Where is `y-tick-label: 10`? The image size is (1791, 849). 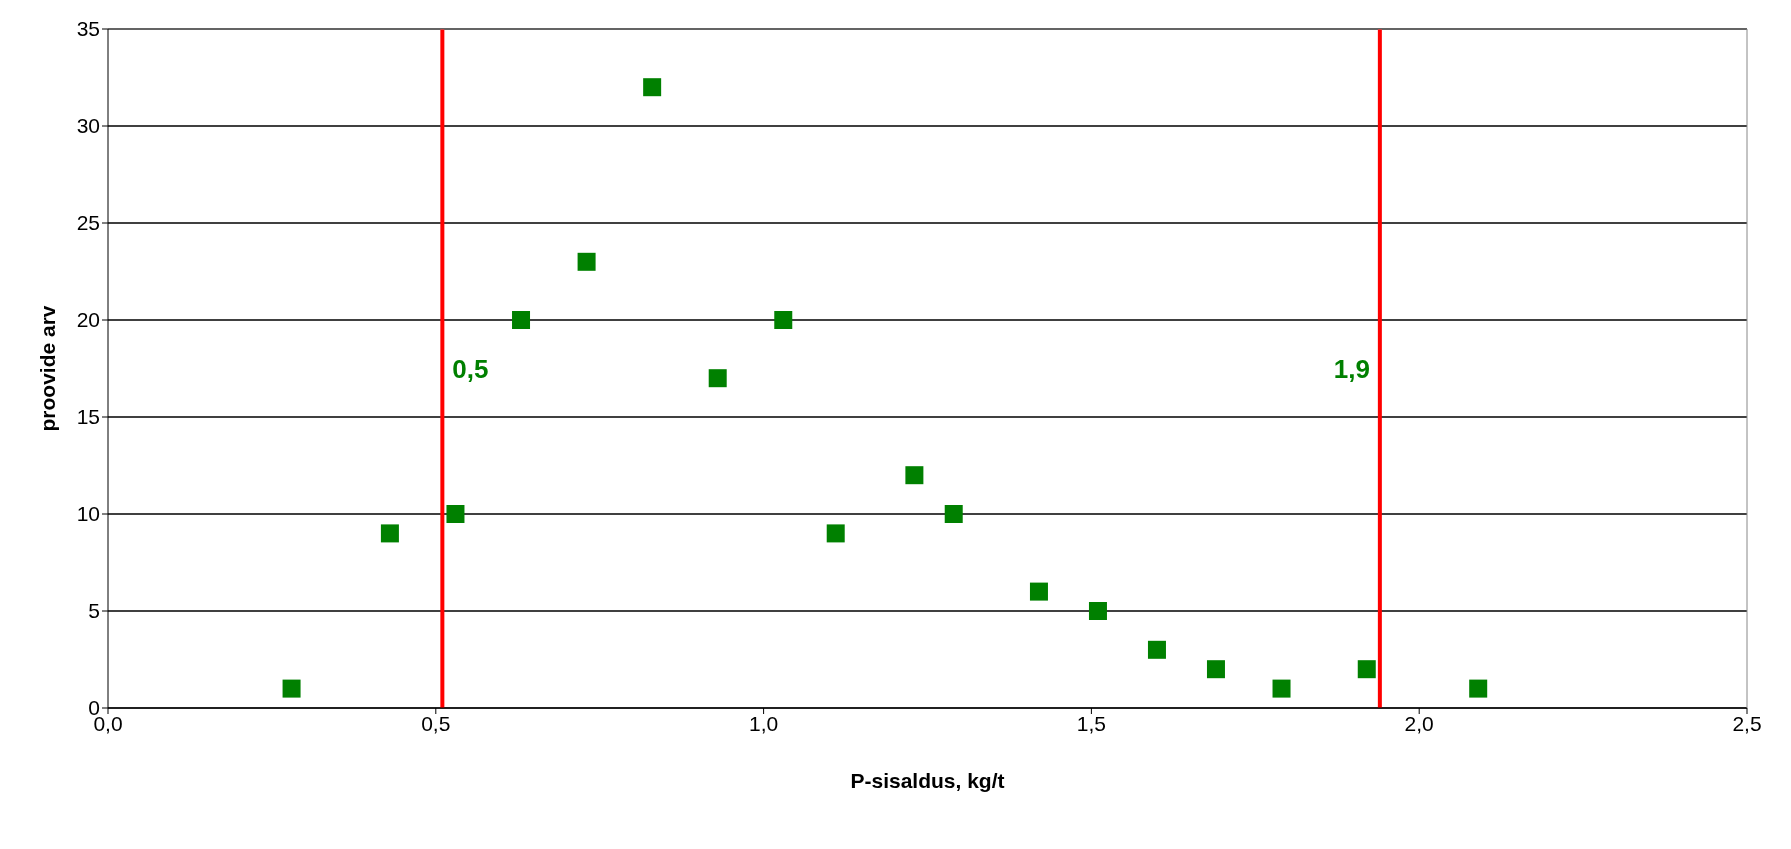 y-tick-label: 10 is located at coordinates (88, 514).